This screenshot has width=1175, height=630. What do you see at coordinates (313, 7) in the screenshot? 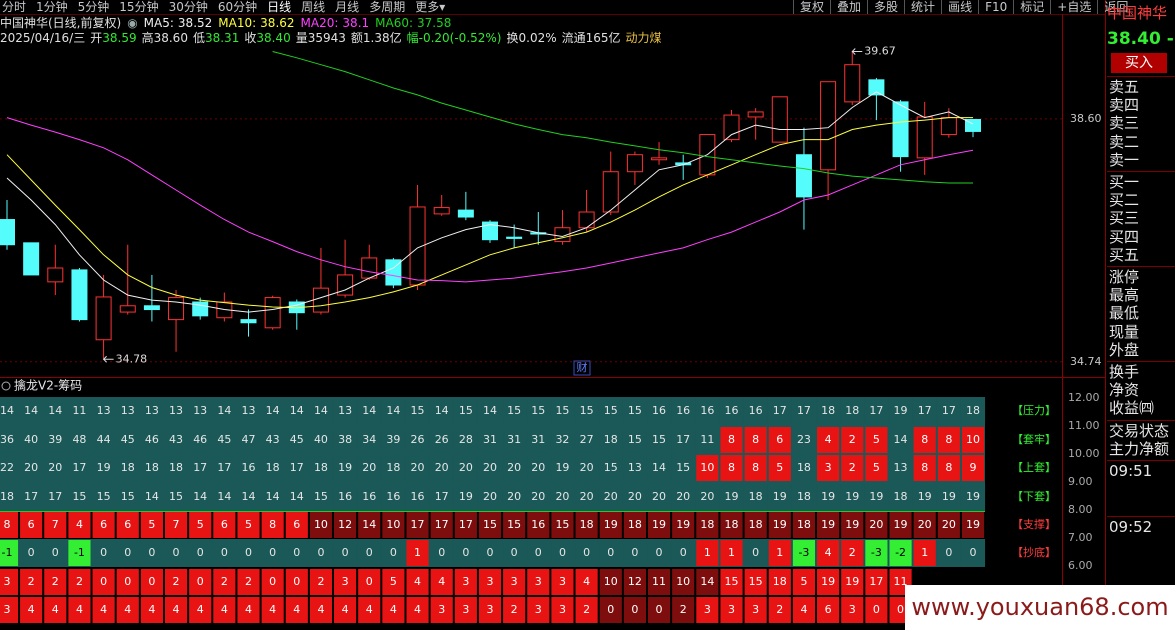
I see `toolbar-tab: 周线` at bounding box center [313, 7].